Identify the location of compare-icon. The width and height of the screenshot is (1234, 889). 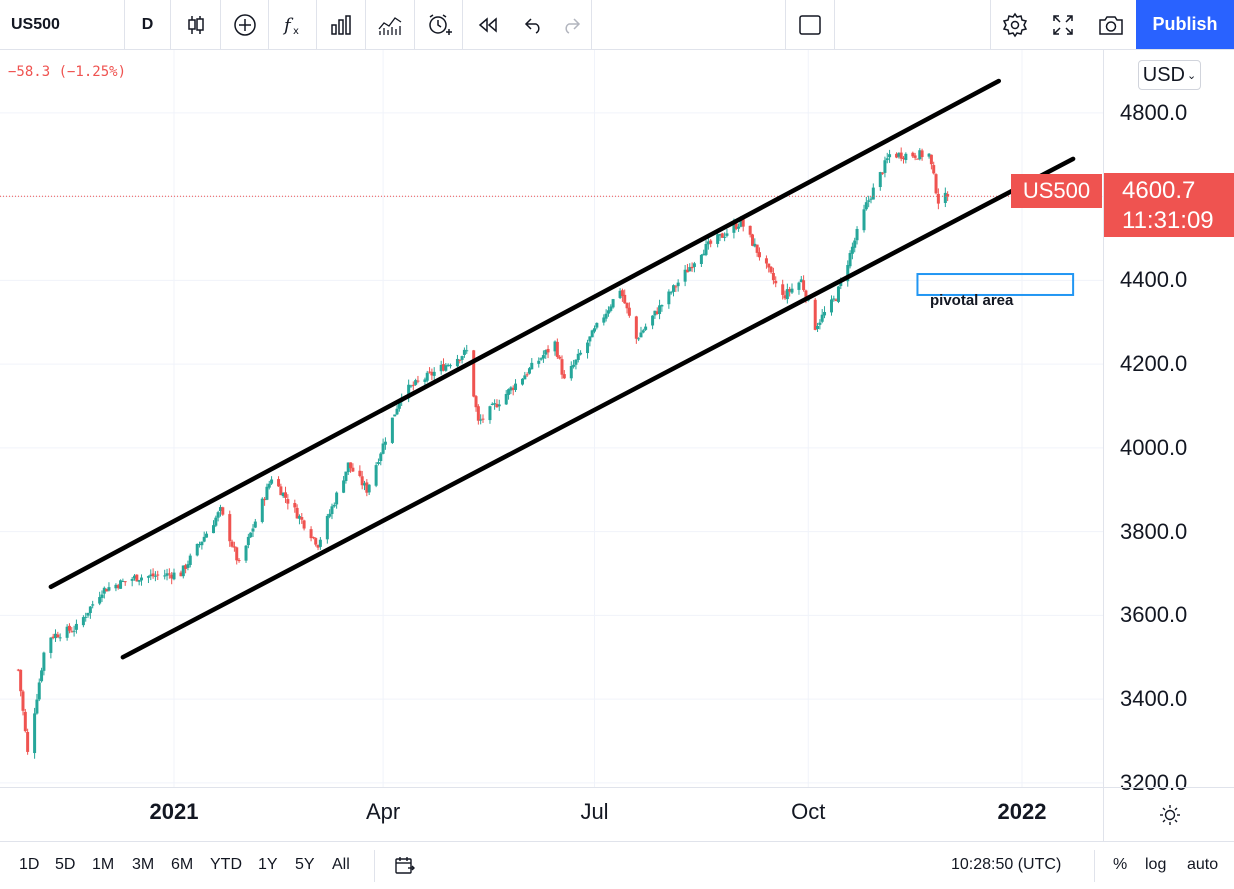
(390, 25).